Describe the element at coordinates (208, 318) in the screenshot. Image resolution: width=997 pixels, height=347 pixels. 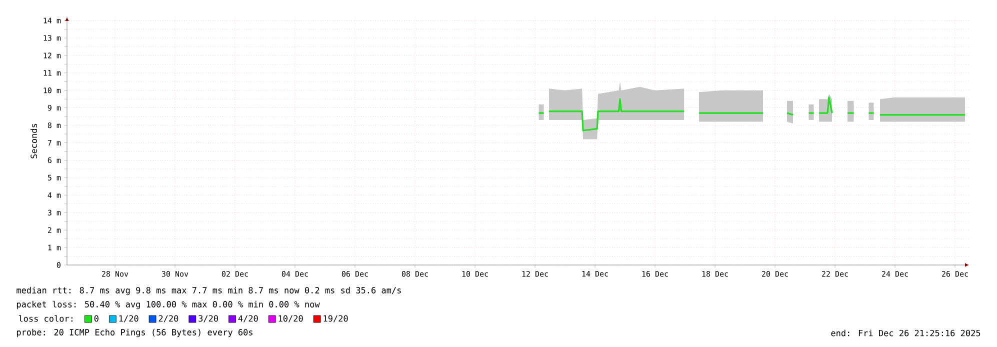
I see `legend-label: 3/20` at that location.